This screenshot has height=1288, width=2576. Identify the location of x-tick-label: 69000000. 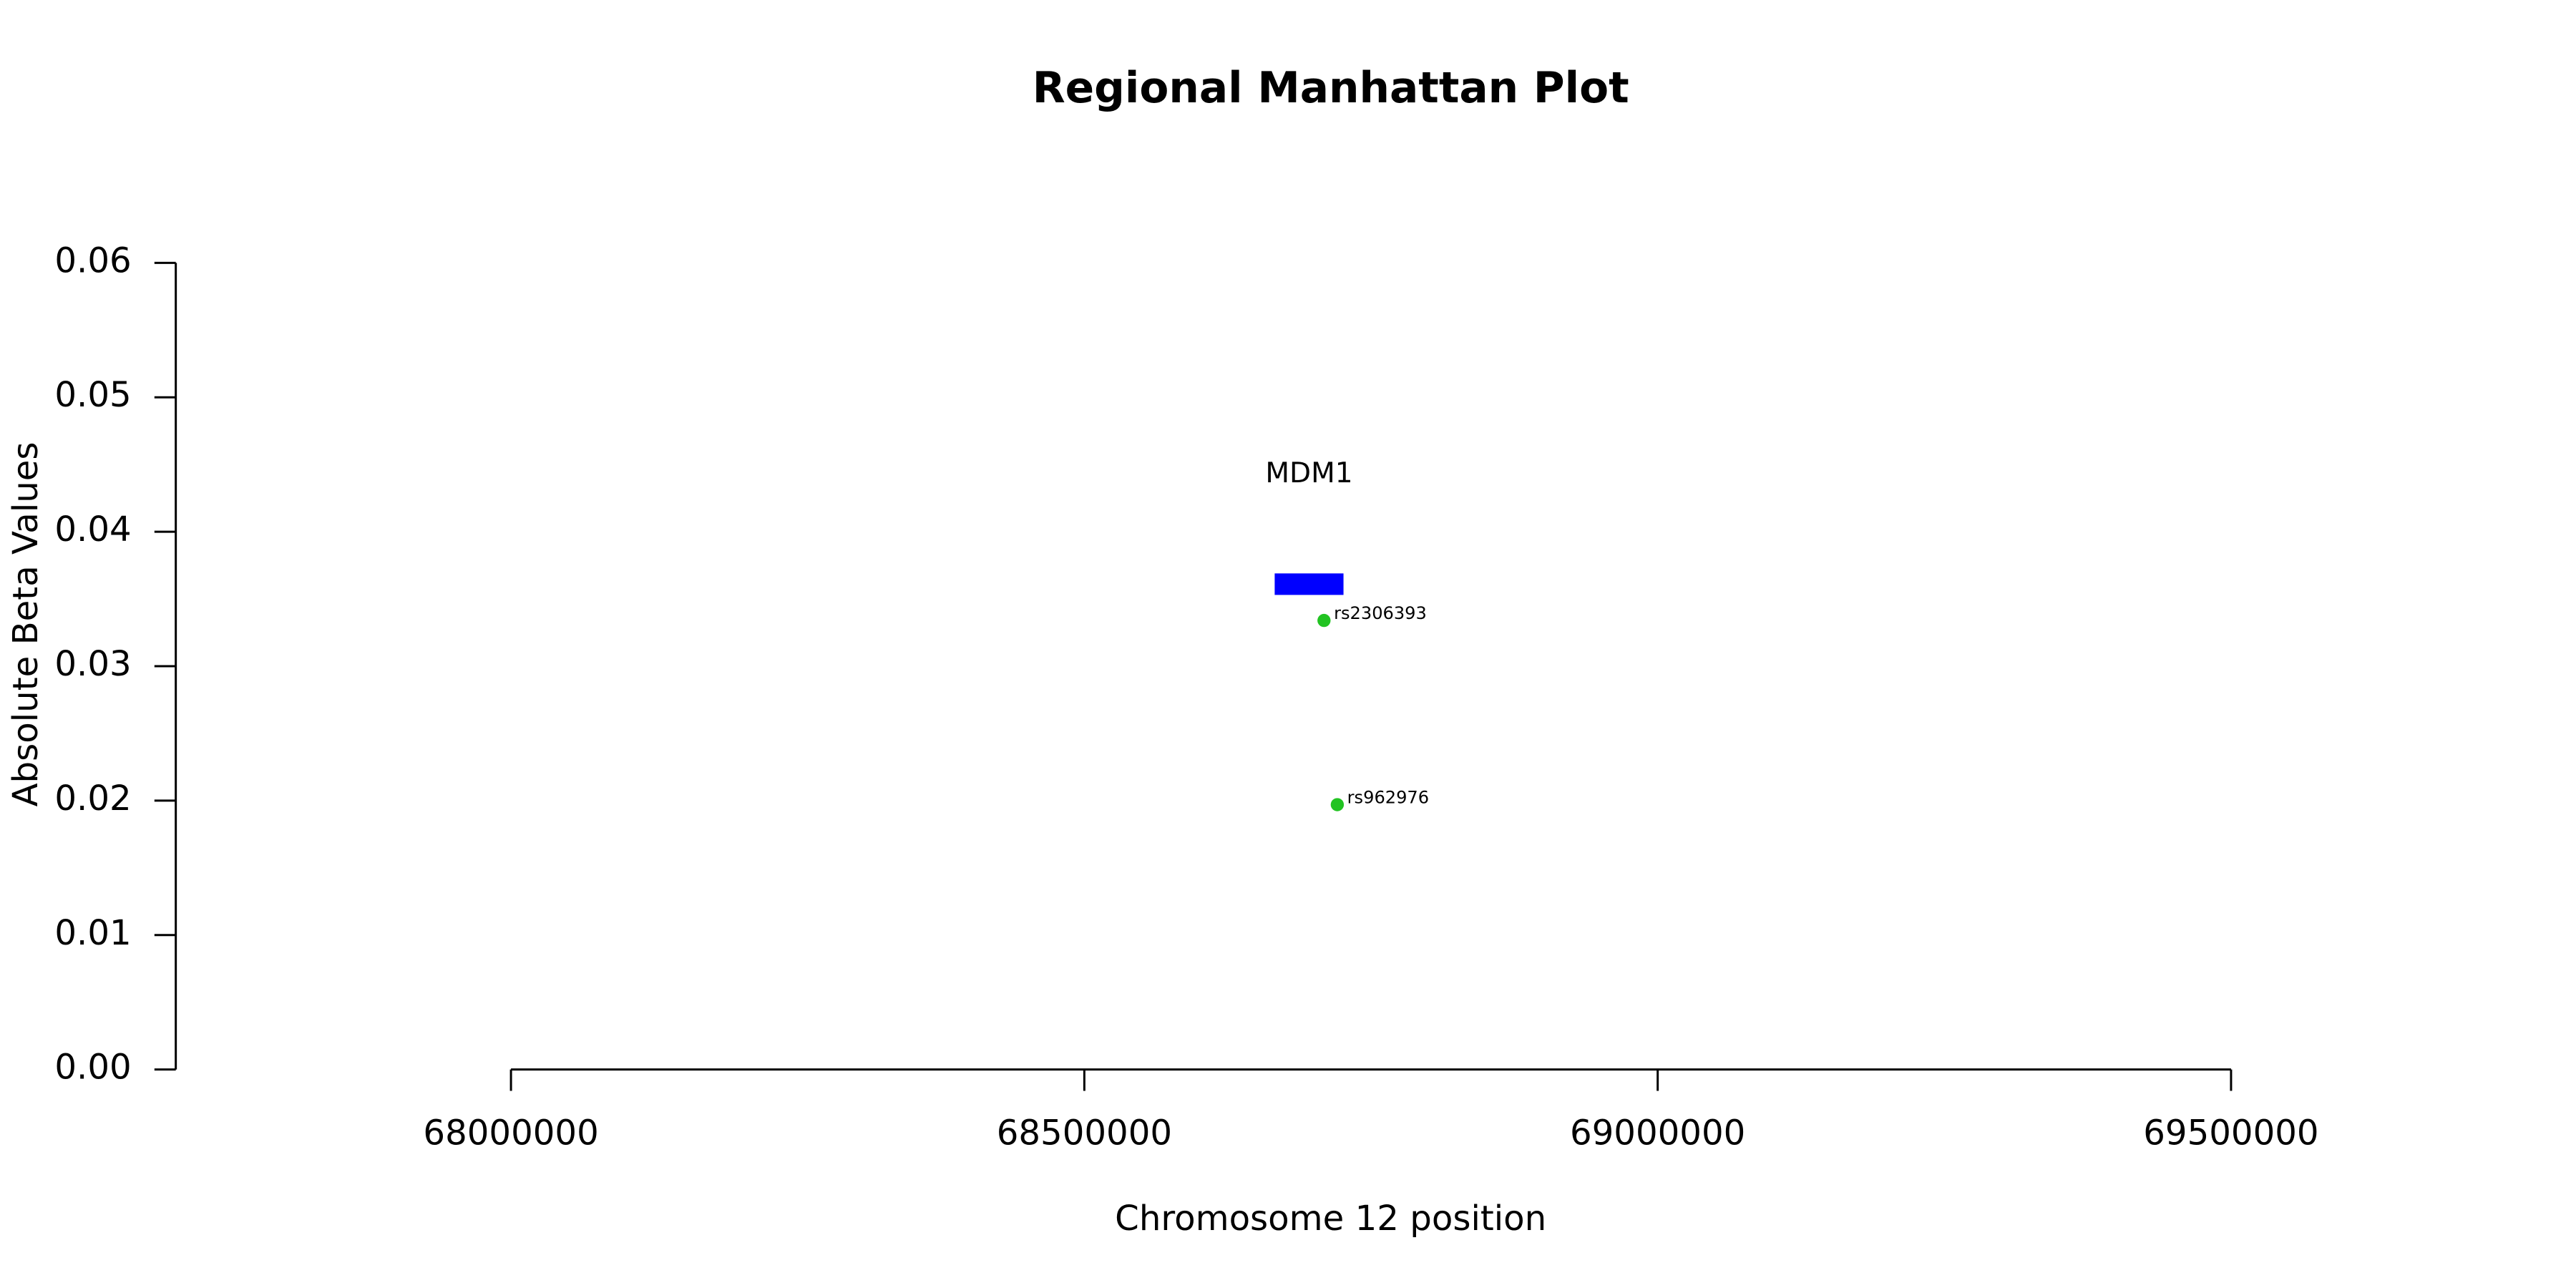
(1657, 1133).